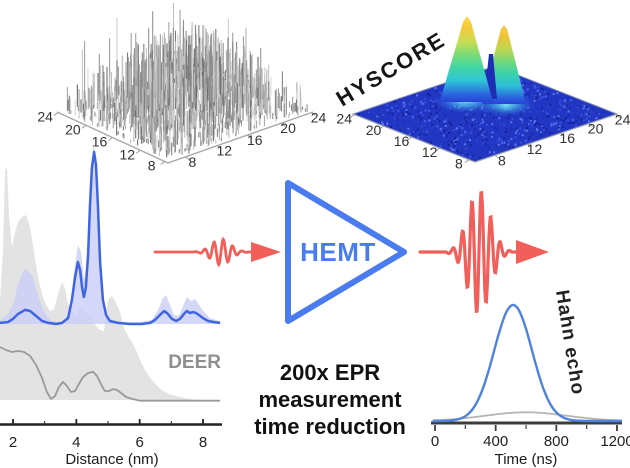  Describe the element at coordinates (140, 442) in the screenshot. I see `deer-tick-label: 6` at that location.